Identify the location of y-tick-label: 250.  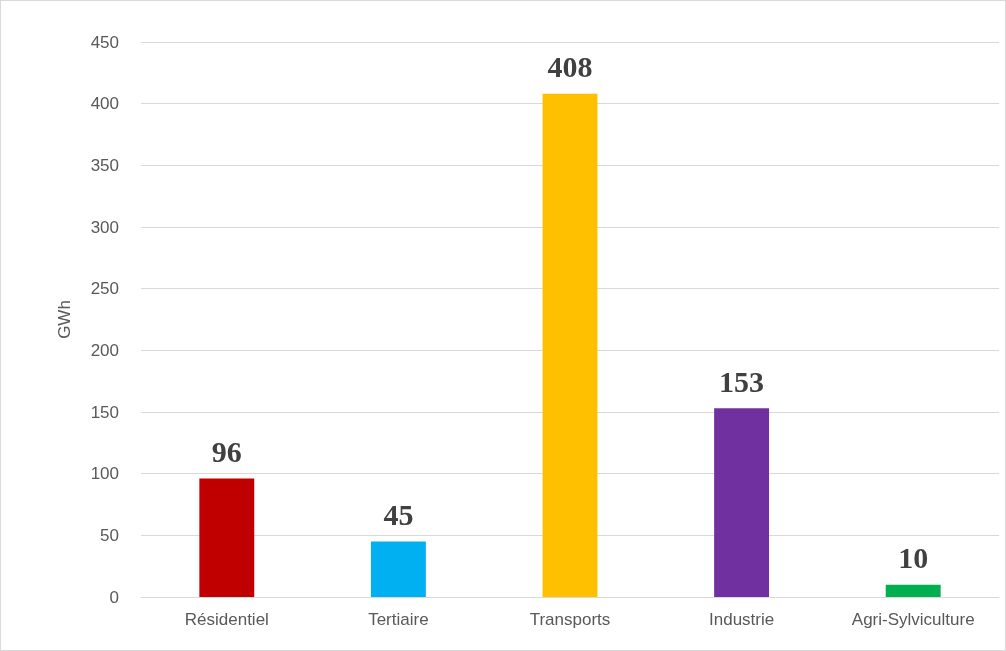
(104, 289).